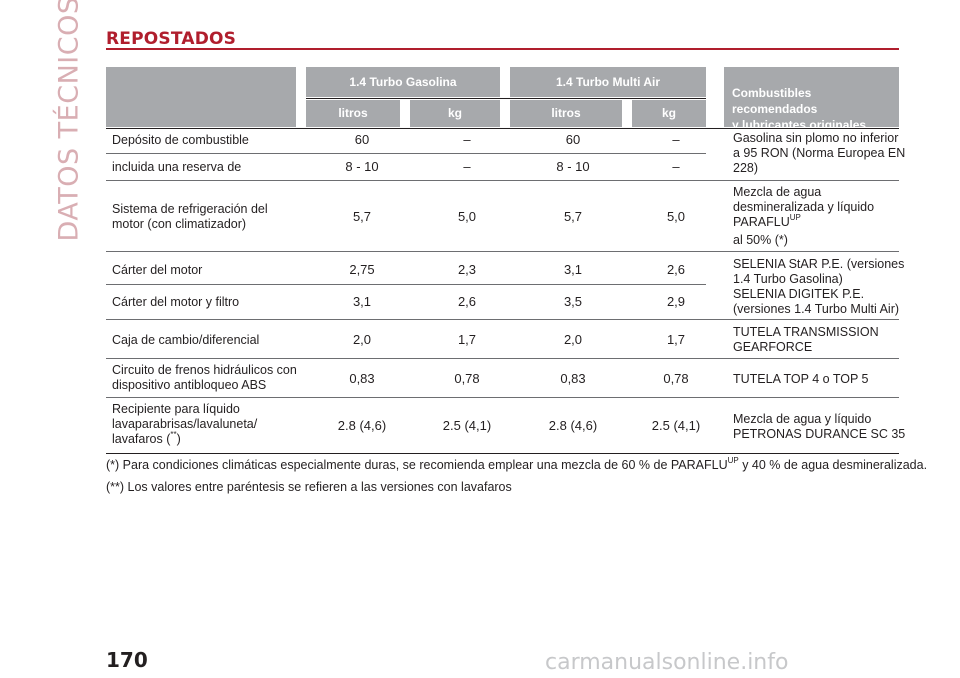 The width and height of the screenshot is (960, 678). I want to click on table-bottom-rule, so click(502, 453).